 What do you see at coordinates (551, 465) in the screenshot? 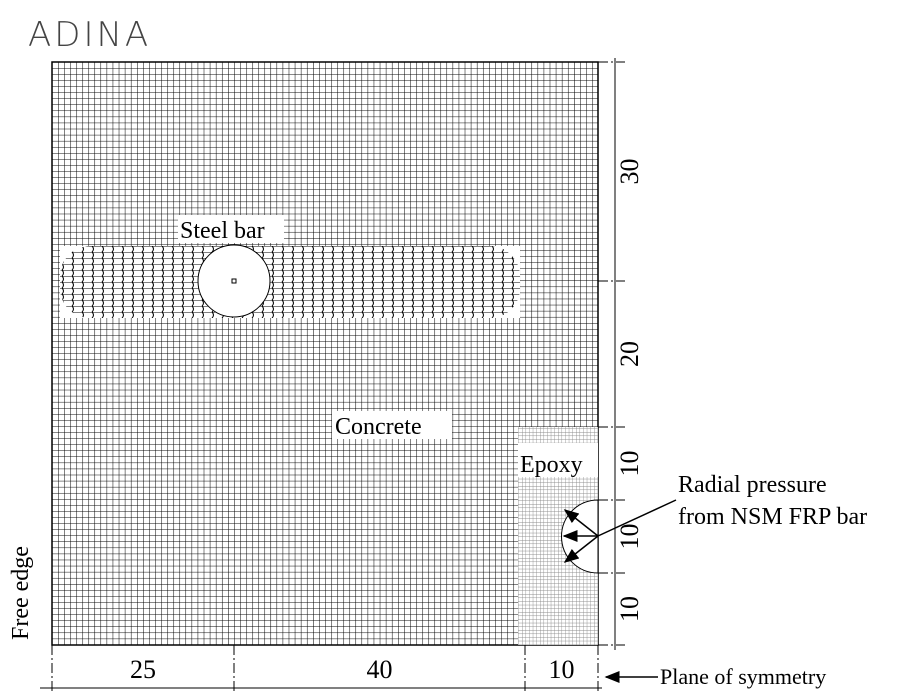
I see `epoxy-label: Epoxy` at bounding box center [551, 465].